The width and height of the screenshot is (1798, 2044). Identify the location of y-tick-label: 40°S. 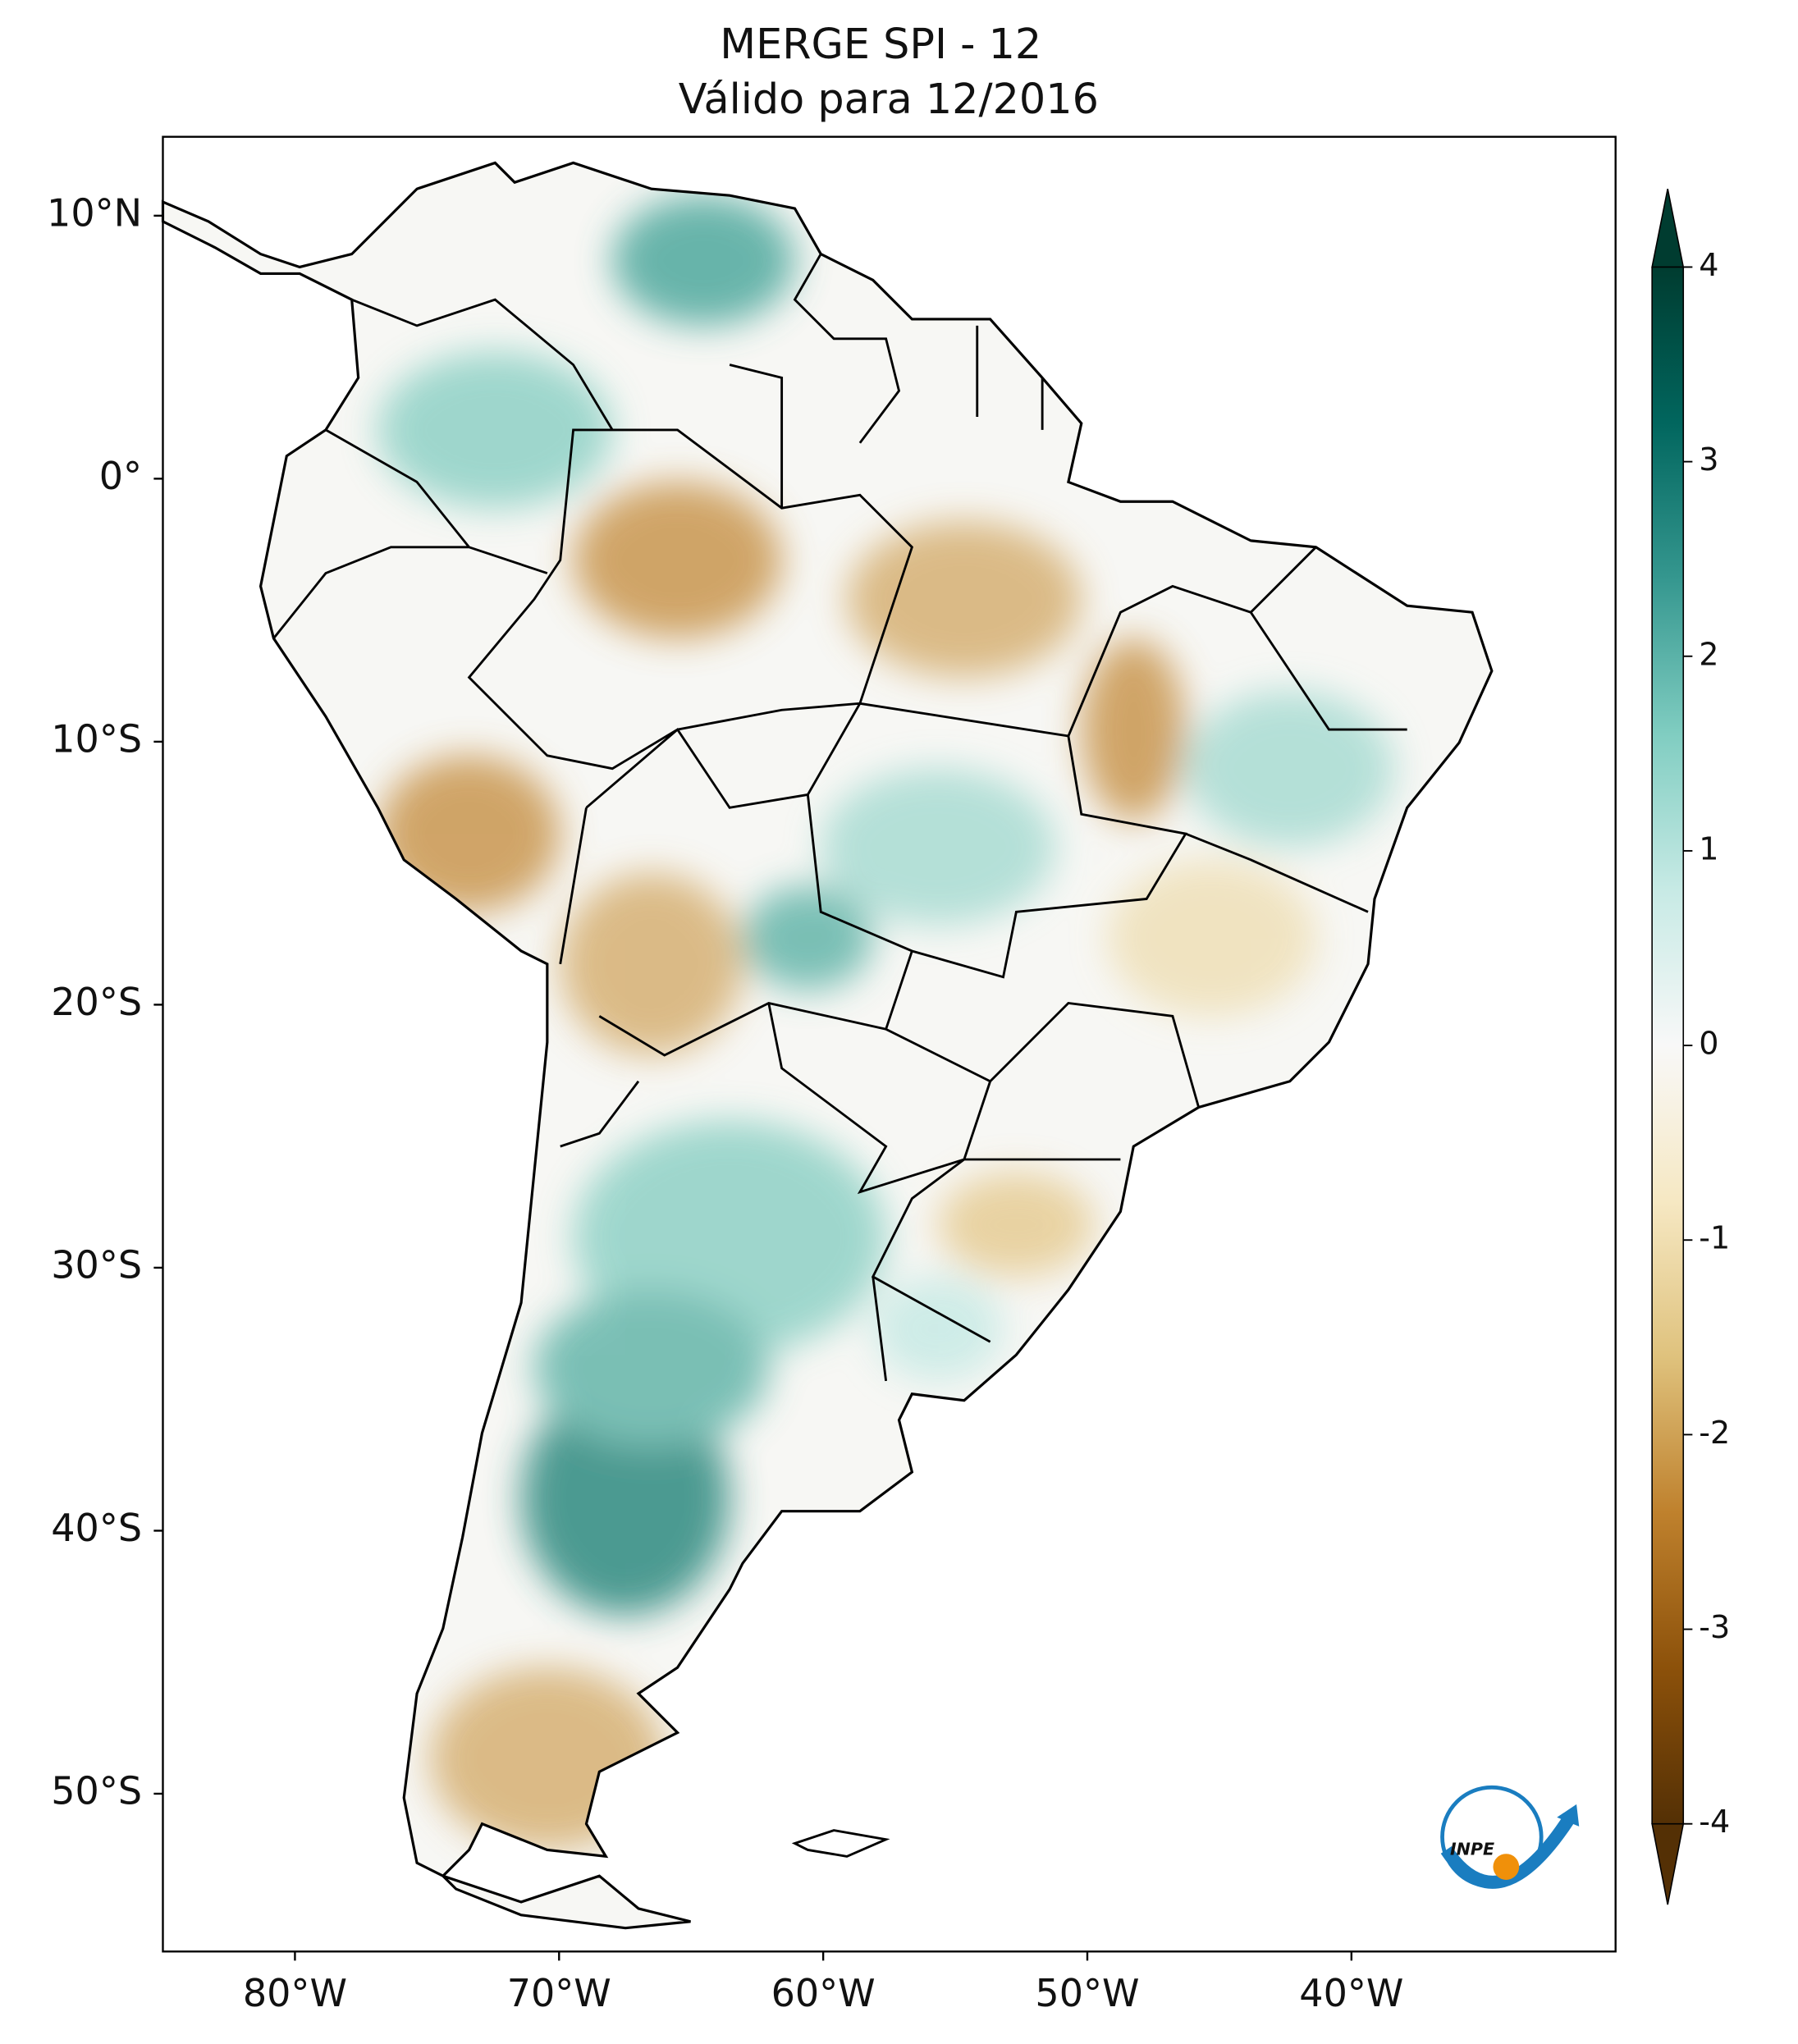
(96, 1528).